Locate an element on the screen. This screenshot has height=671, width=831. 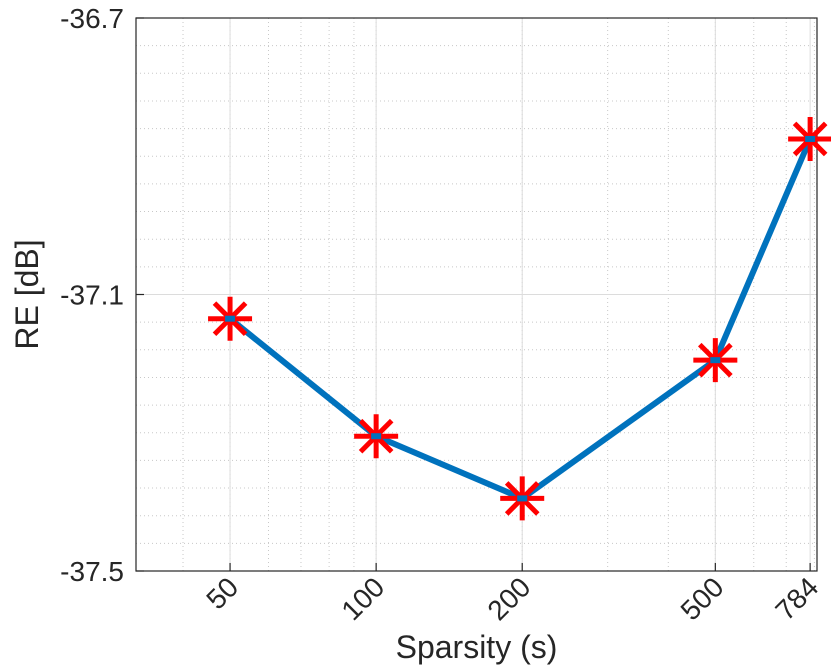
x-tick-label: 100 is located at coordinates (362, 598).